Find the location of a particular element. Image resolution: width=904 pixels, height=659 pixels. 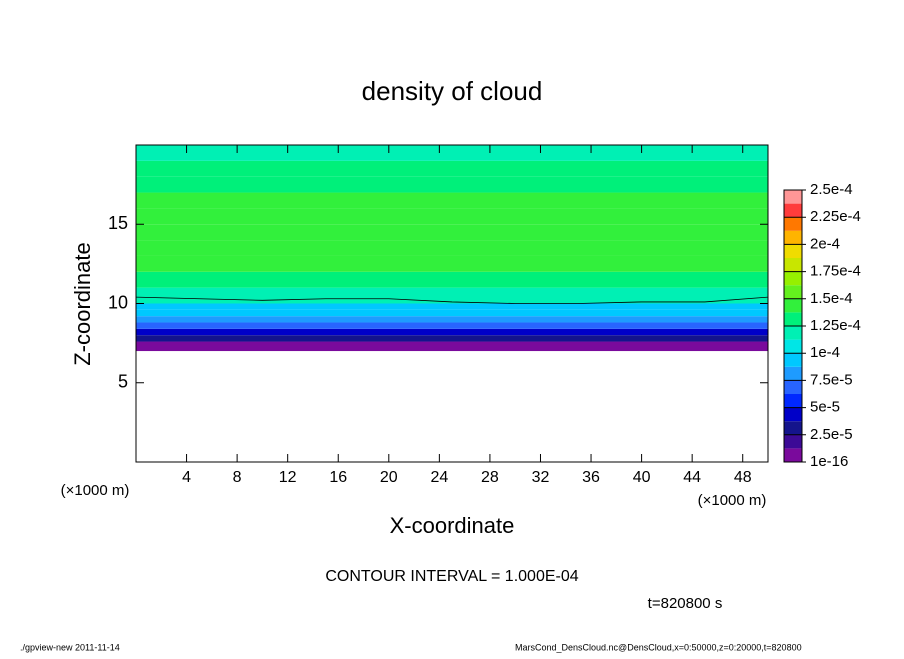

colorbar-label: 5e-5 is located at coordinates (825, 407).